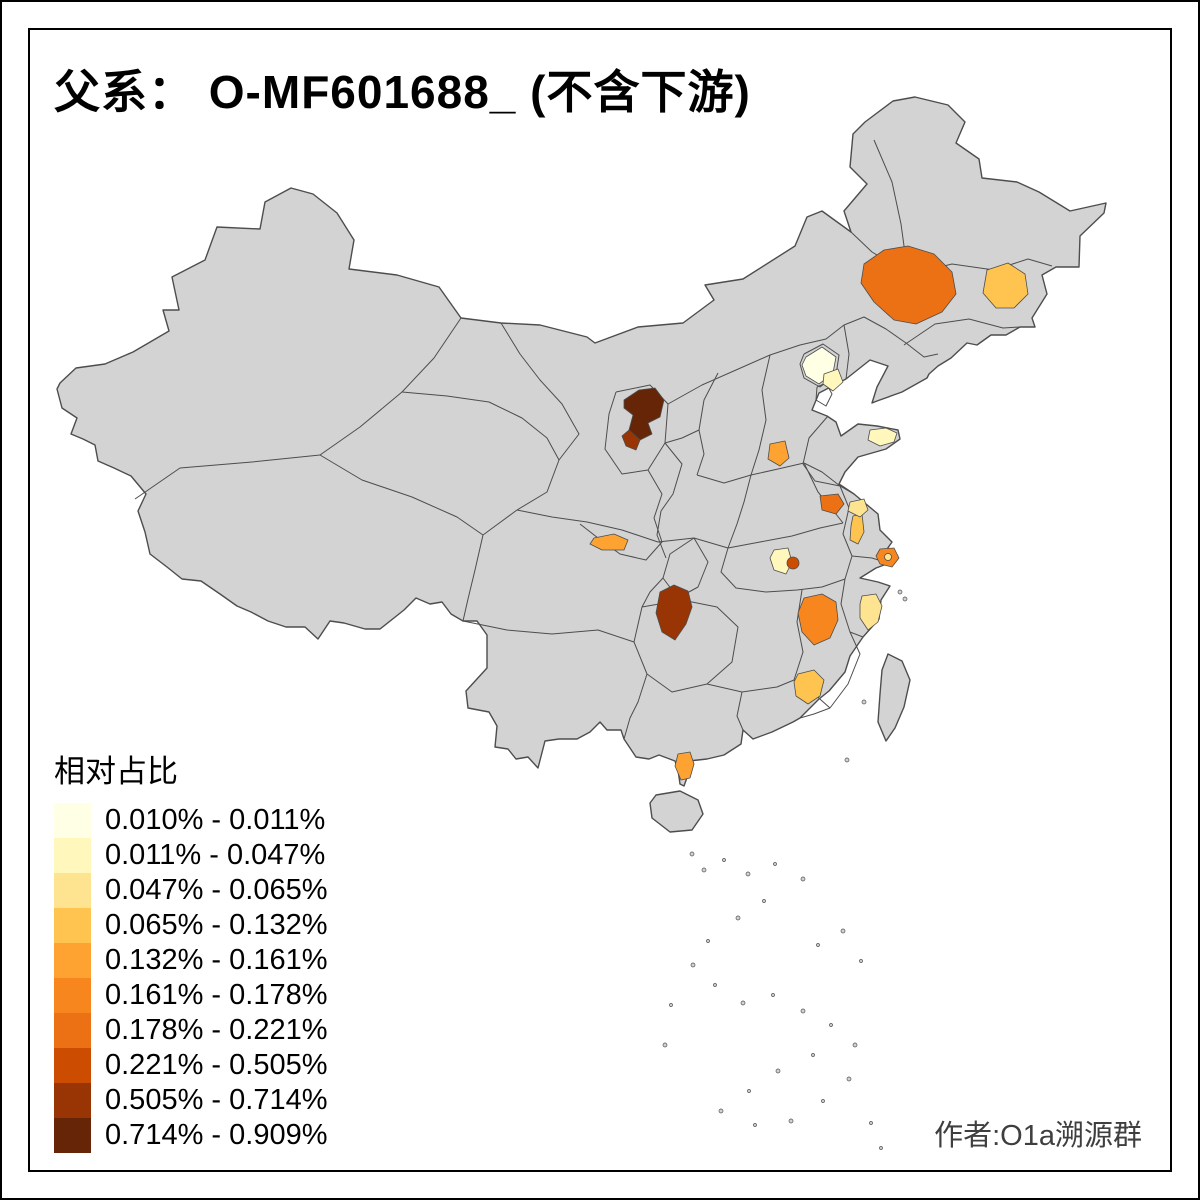 Image resolution: width=1200 pixels, height=1200 pixels. Describe the element at coordinates (215, 820) in the screenshot. I see `legend-label: 0.010% - 0.011%` at that location.